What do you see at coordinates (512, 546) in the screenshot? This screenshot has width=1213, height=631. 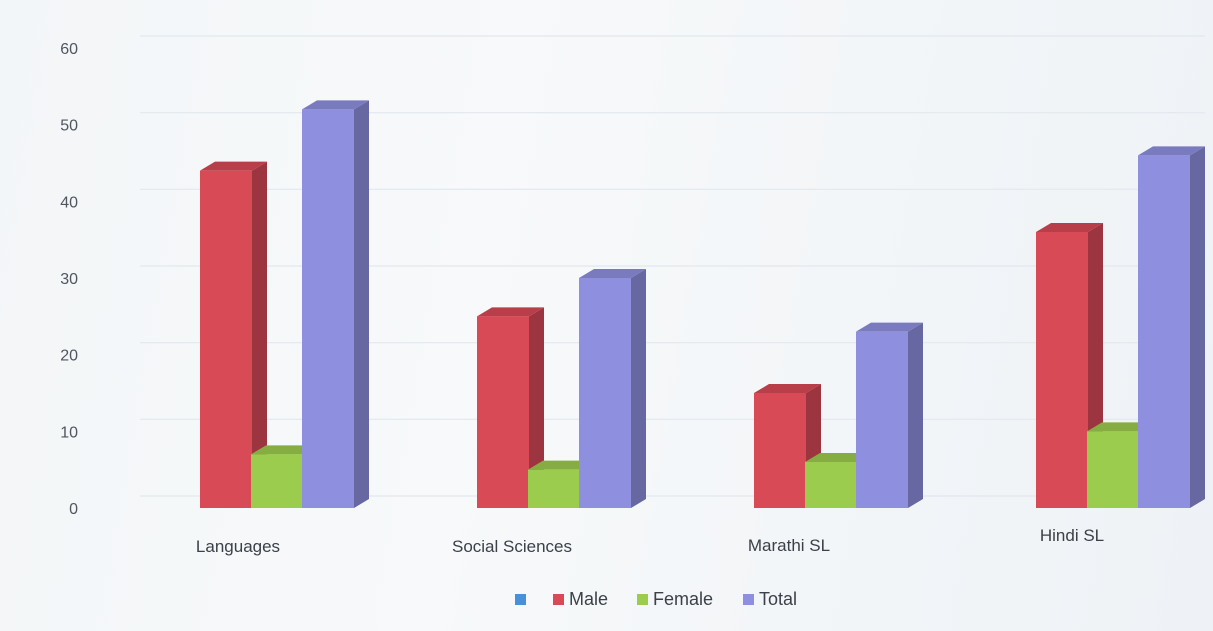 I see `x-tick-label: Social Sciences` at bounding box center [512, 546].